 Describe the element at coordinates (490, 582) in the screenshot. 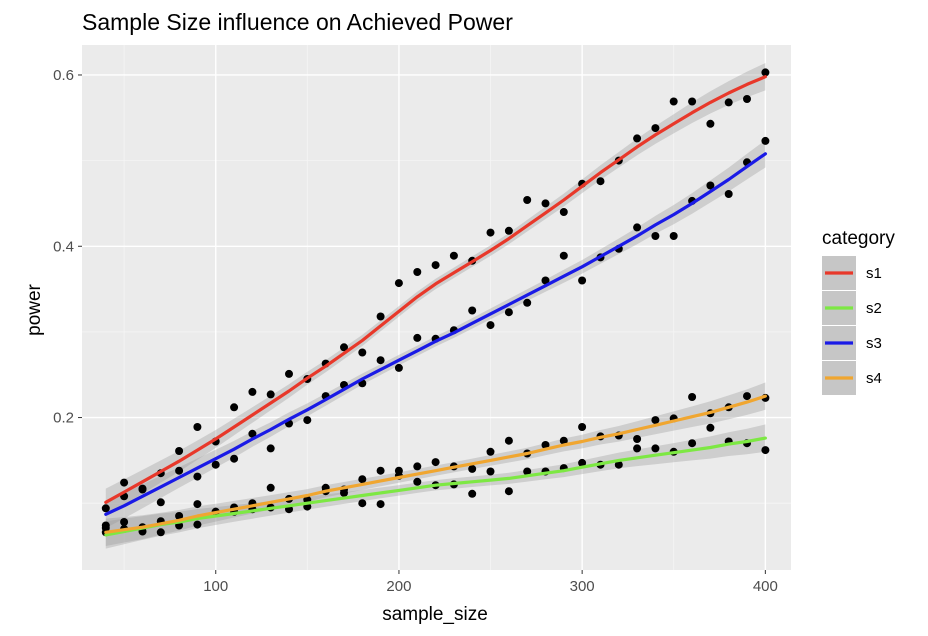

I see `x-axis: 100 200 300 400` at that location.